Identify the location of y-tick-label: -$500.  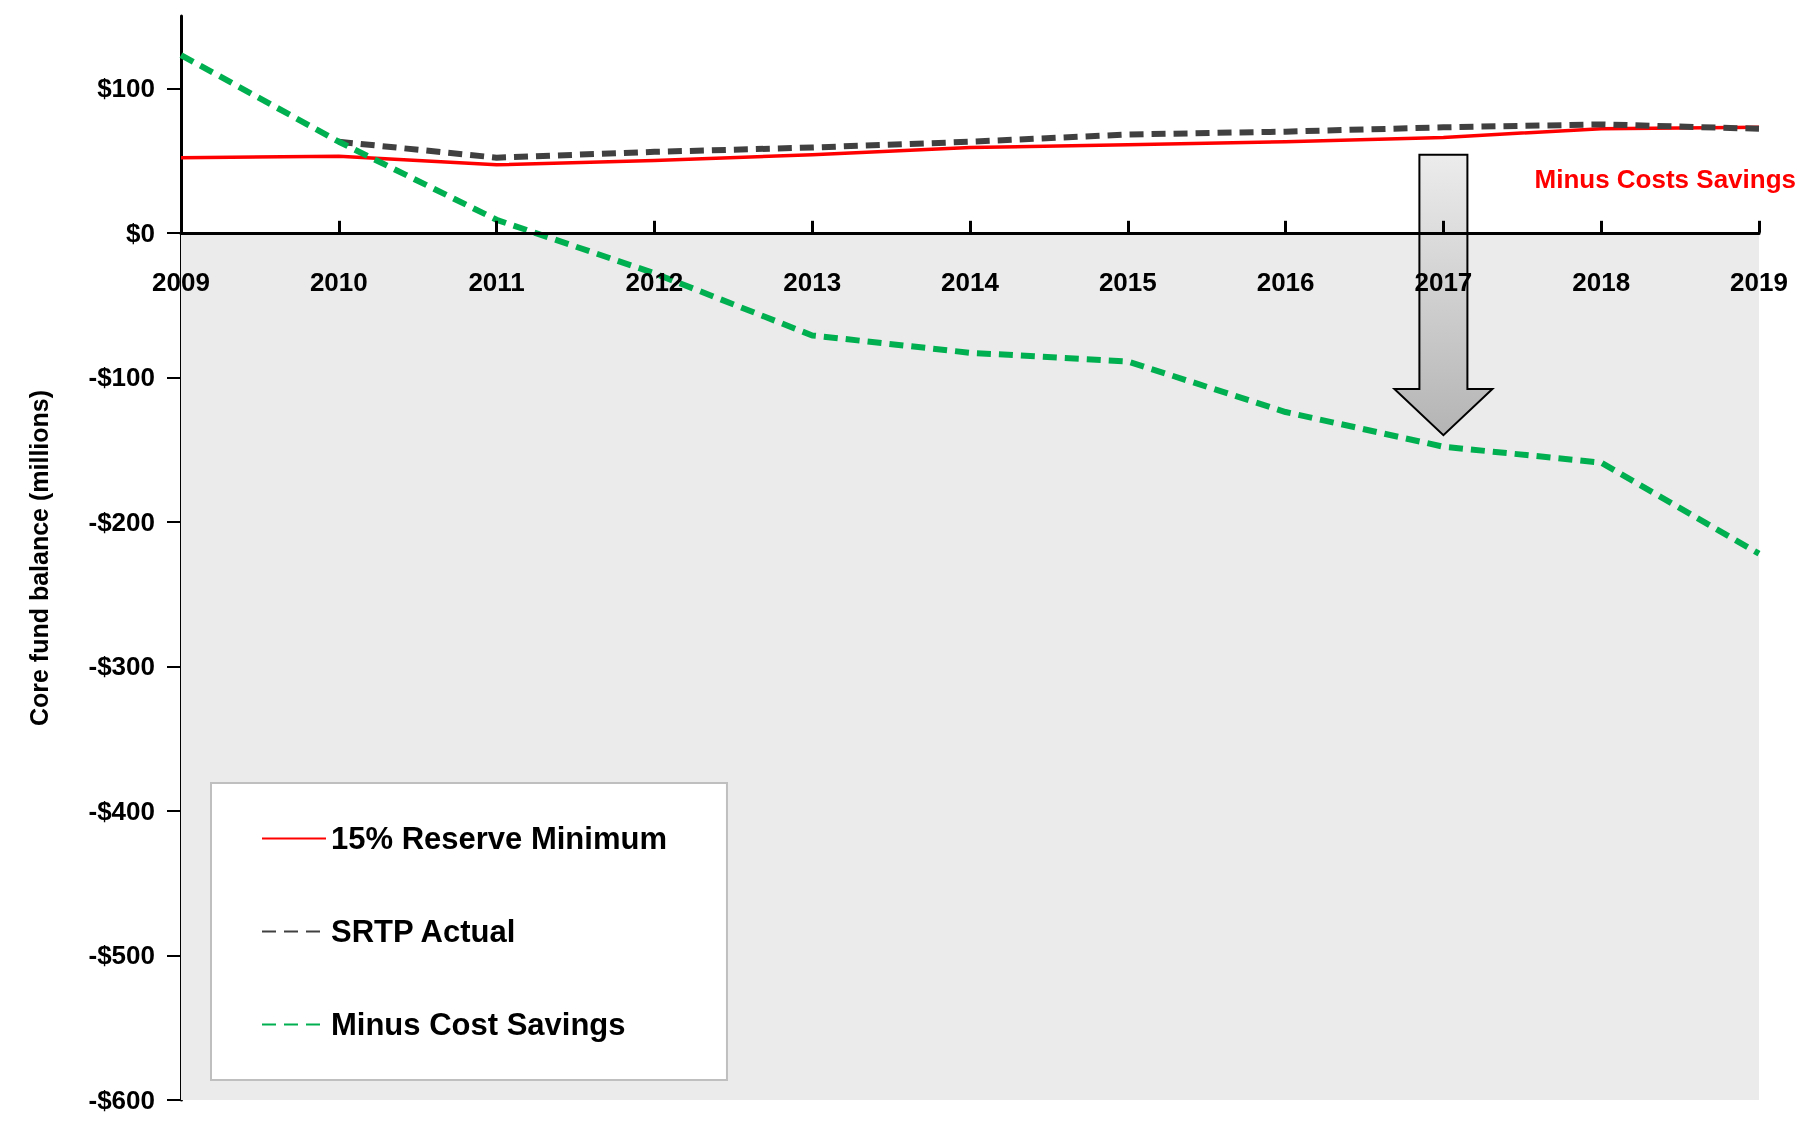
(121, 955).